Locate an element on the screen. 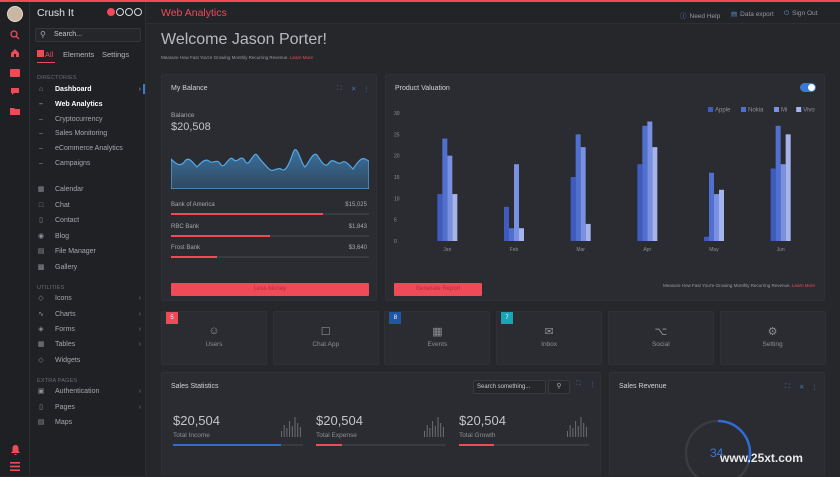 Image resolution: width=840 pixels, height=477 pixels. home-icon is located at coordinates (15, 54).